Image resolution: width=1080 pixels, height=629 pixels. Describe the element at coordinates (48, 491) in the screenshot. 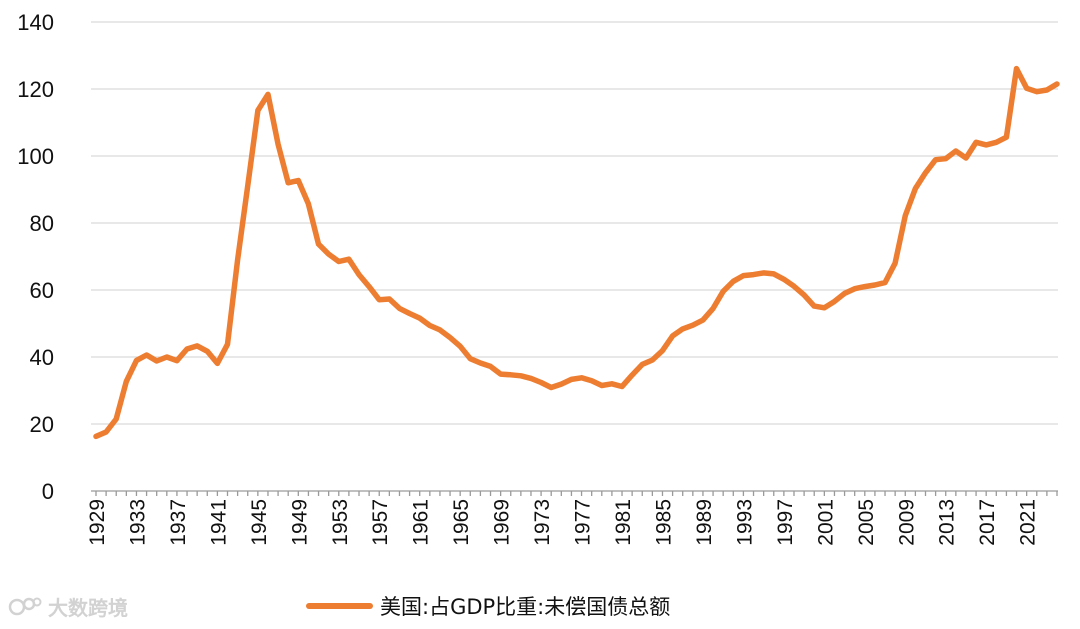

I see `y-tick-label: 0` at that location.